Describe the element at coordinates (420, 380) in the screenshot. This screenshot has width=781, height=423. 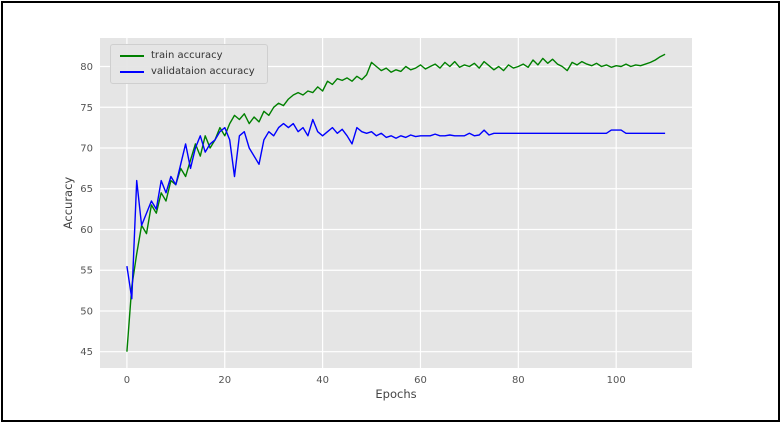
I see `x-tick-label: 60` at that location.